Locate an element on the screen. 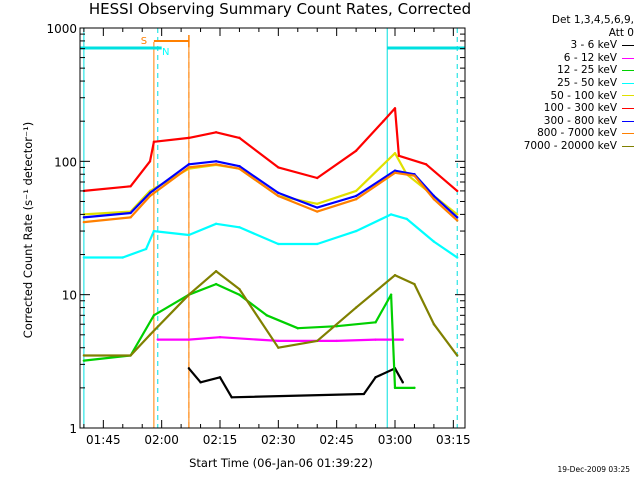 This screenshot has height=480, width=640. legend-entry: 100 - 300 keV is located at coordinates (560, 108).